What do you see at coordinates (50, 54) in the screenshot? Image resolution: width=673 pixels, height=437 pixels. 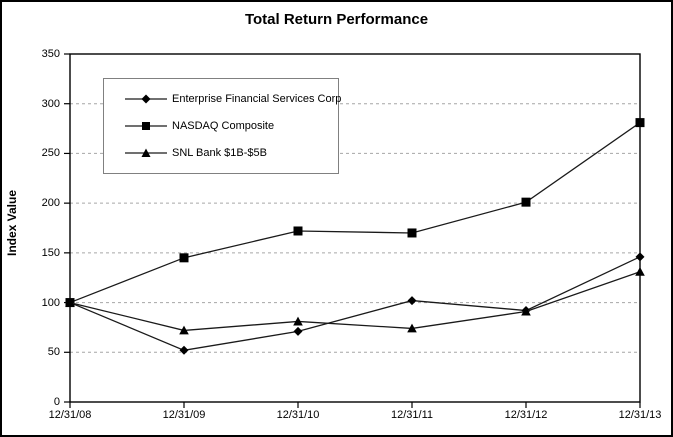 I see `y-tick-label: 350` at bounding box center [50, 54].